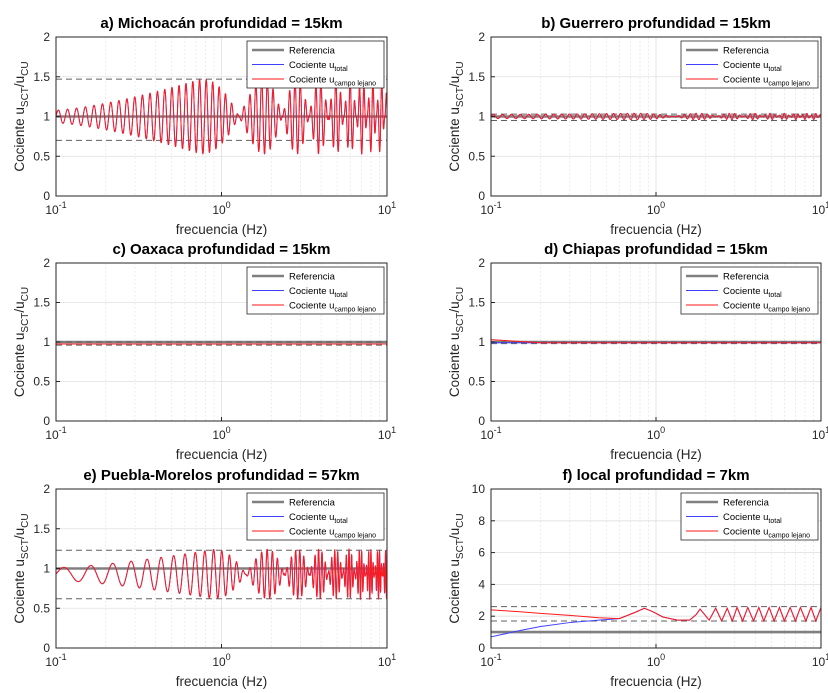 The height and width of the screenshot is (693, 828). What do you see at coordinates (655, 475) in the screenshot?
I see `panel-title: f) local profundidad = 7km` at bounding box center [655, 475].